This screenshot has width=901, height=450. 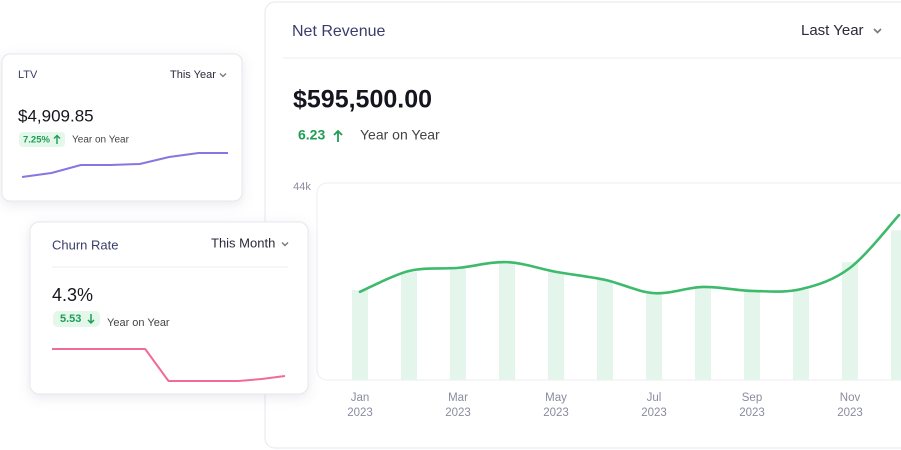 I want to click on change-value: 6.23, so click(x=311, y=135).